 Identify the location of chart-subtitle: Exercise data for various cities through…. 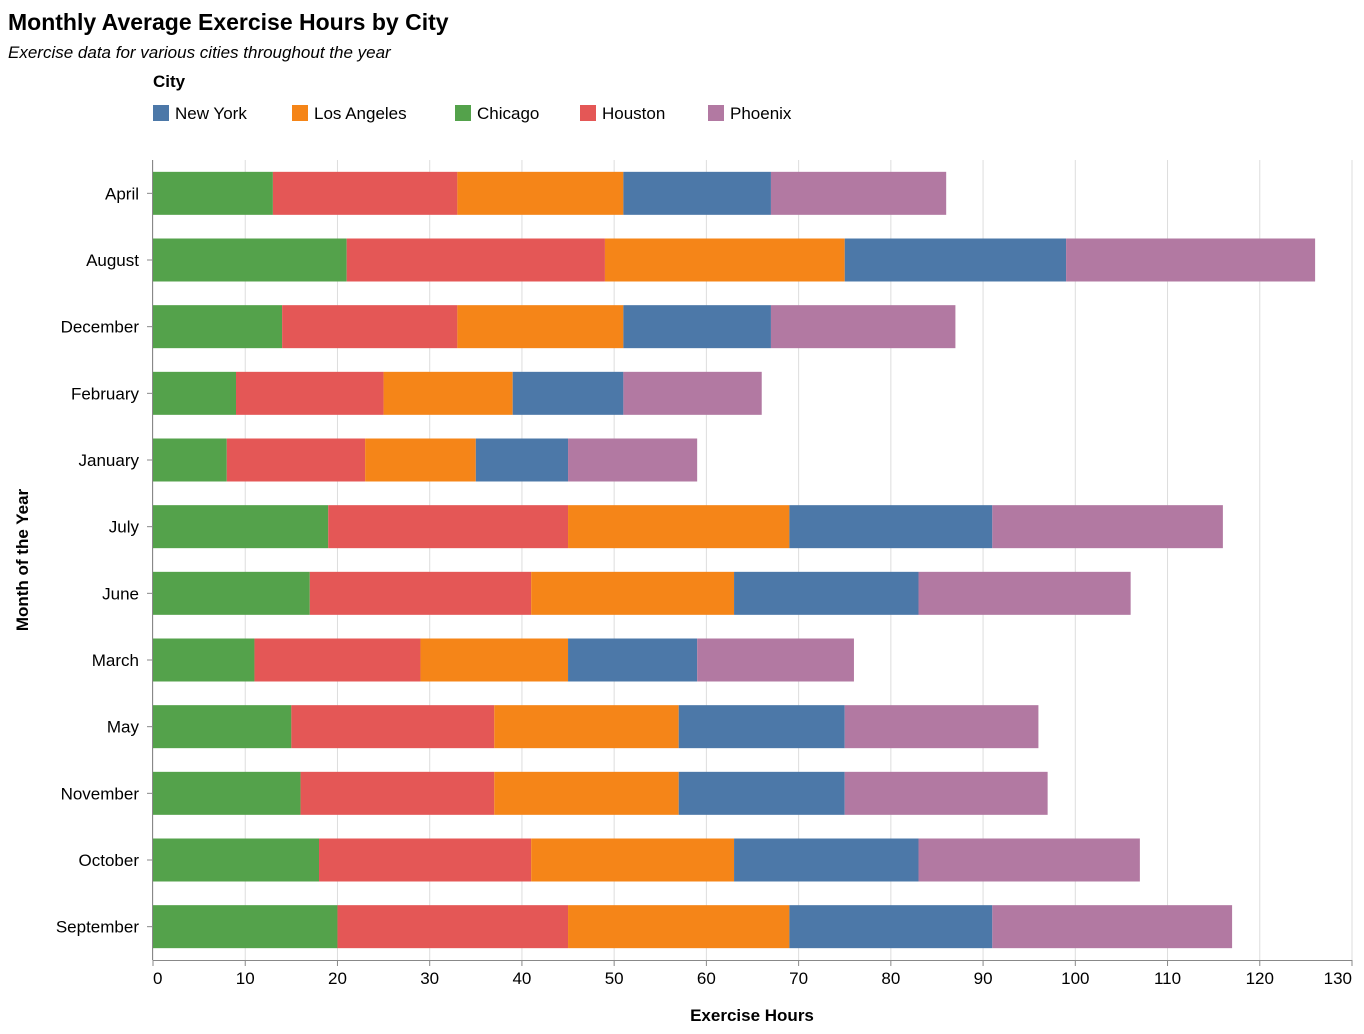
(200, 52).